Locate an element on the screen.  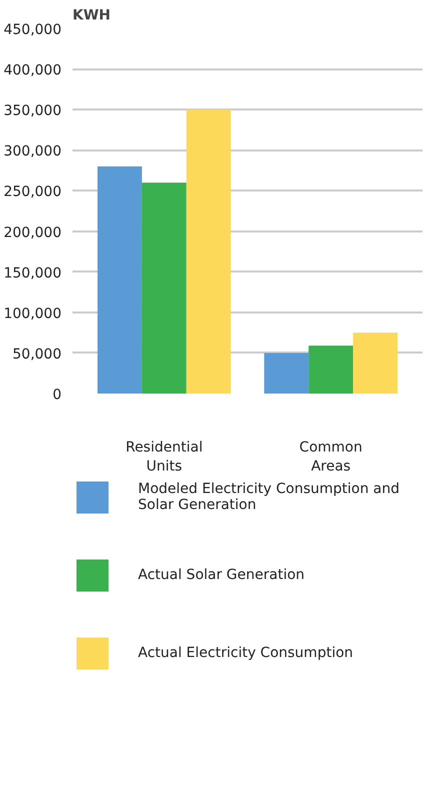
y-tick-label: 400,000 is located at coordinates (33, 70).